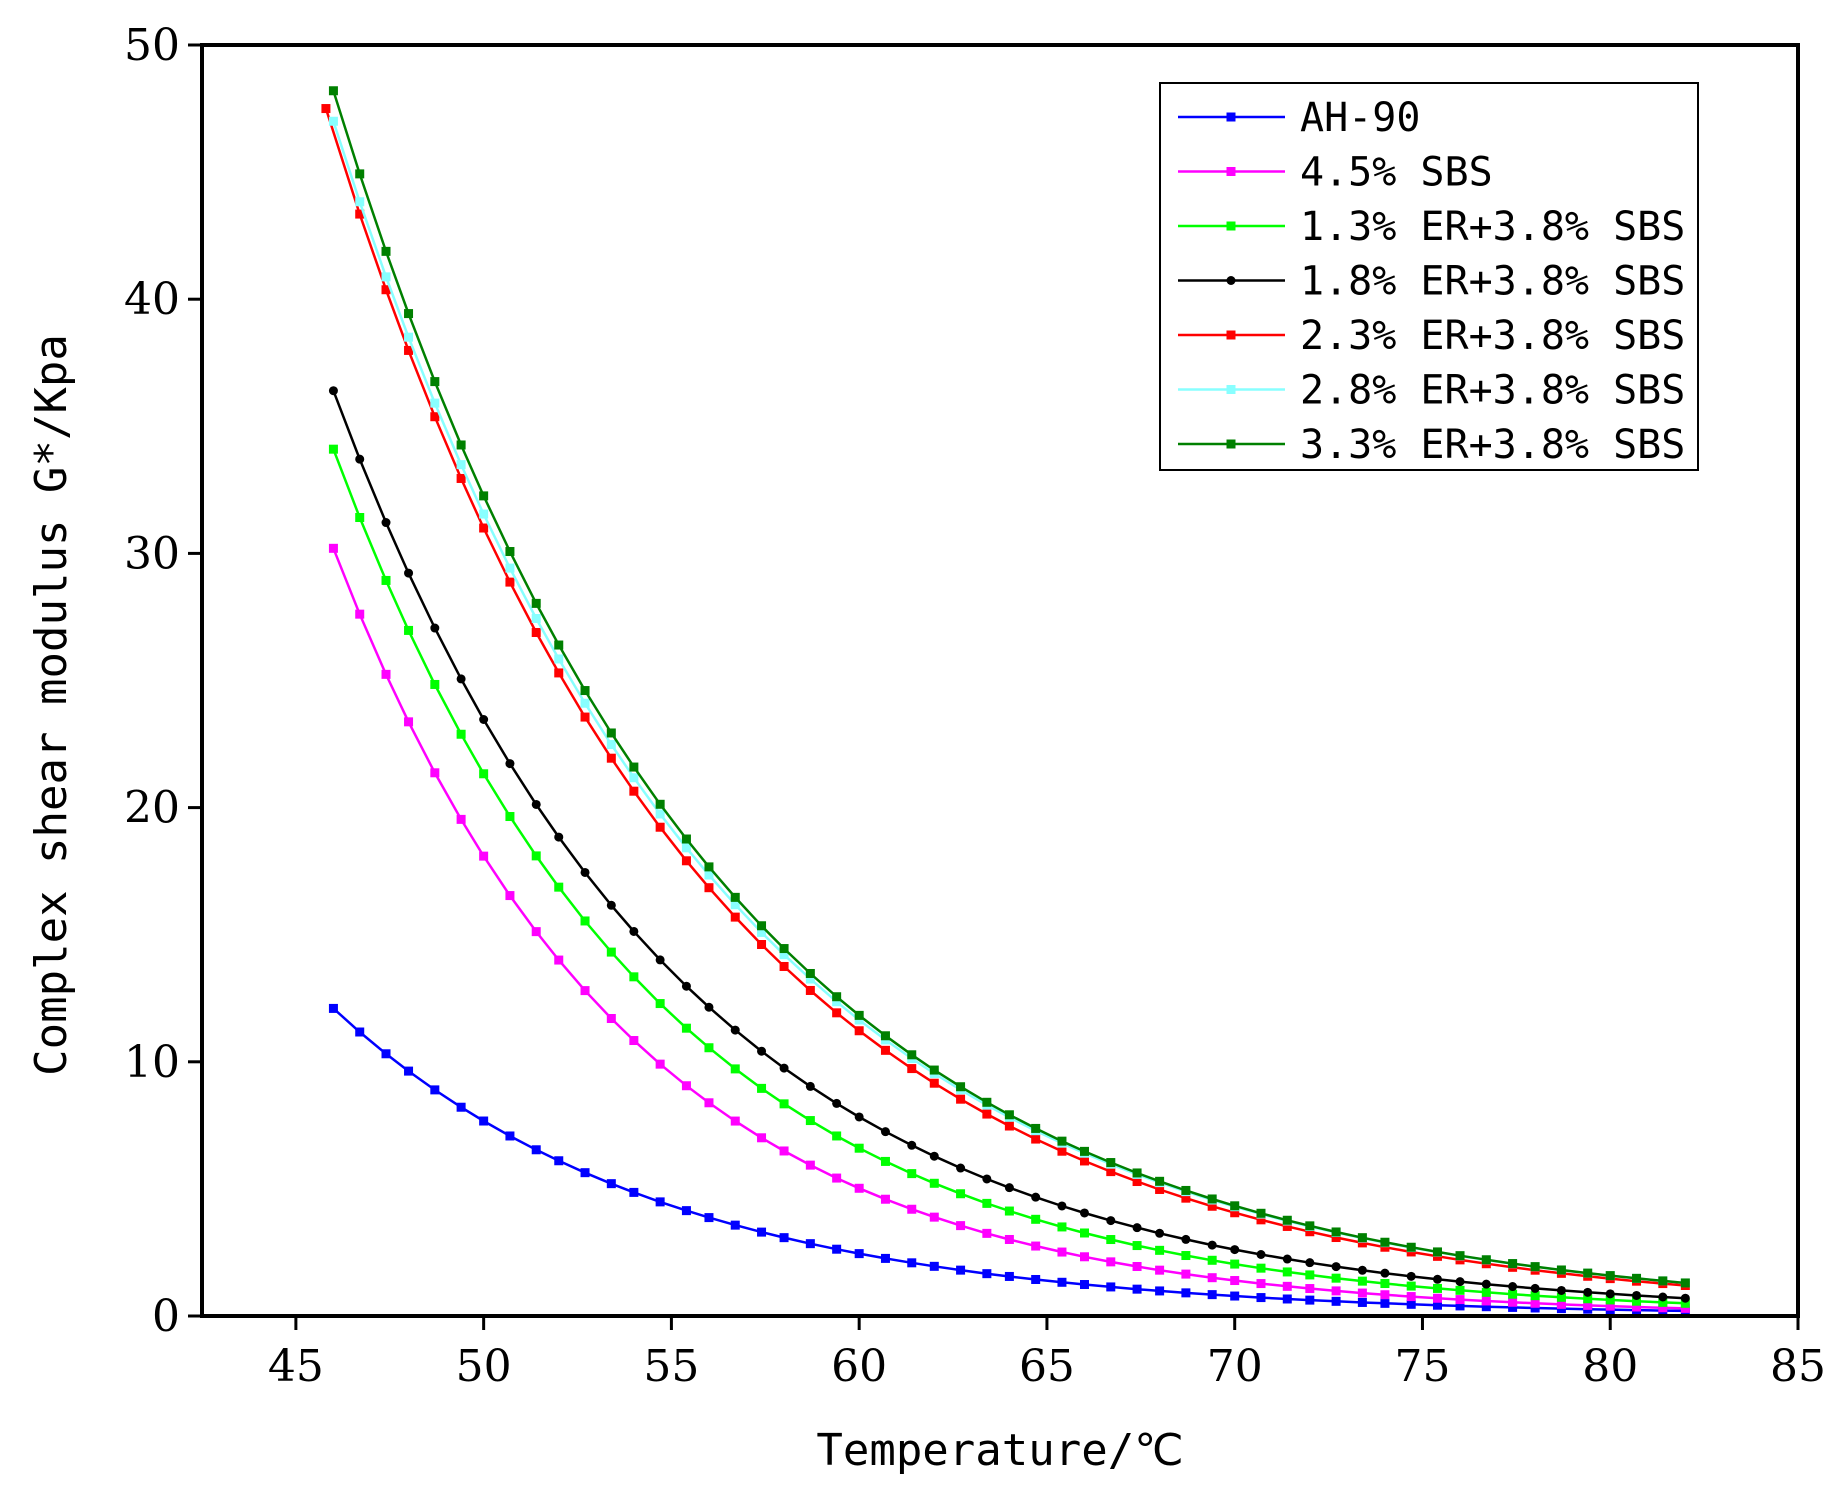  I want to click on legend-box, so click(1429, 276).